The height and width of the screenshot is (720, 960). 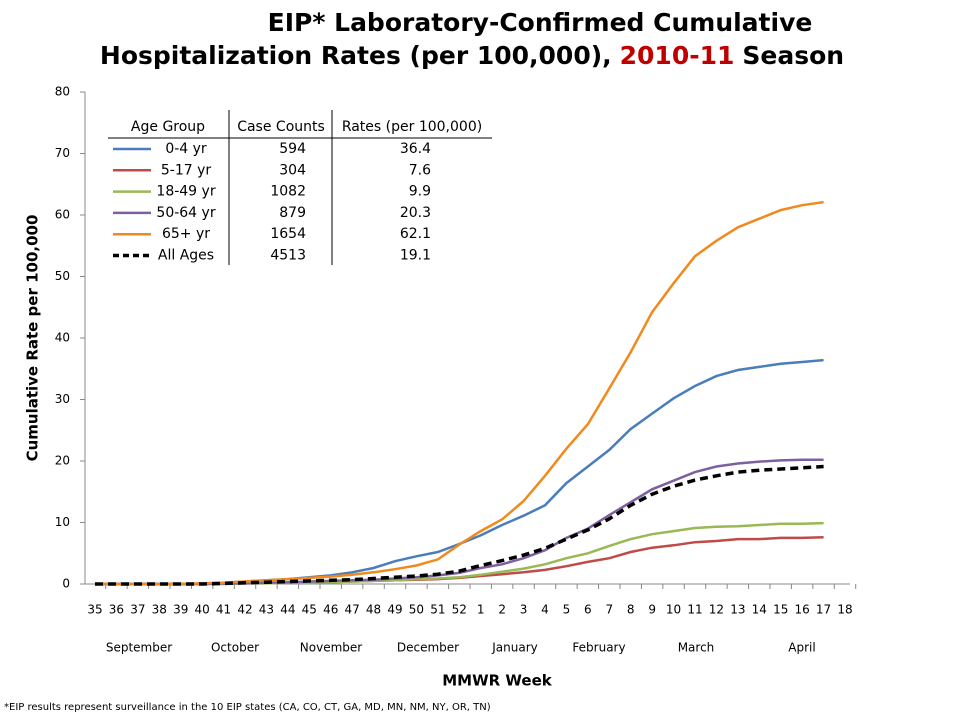 What do you see at coordinates (420, 170) in the screenshot?
I see `rate: 7.6` at bounding box center [420, 170].